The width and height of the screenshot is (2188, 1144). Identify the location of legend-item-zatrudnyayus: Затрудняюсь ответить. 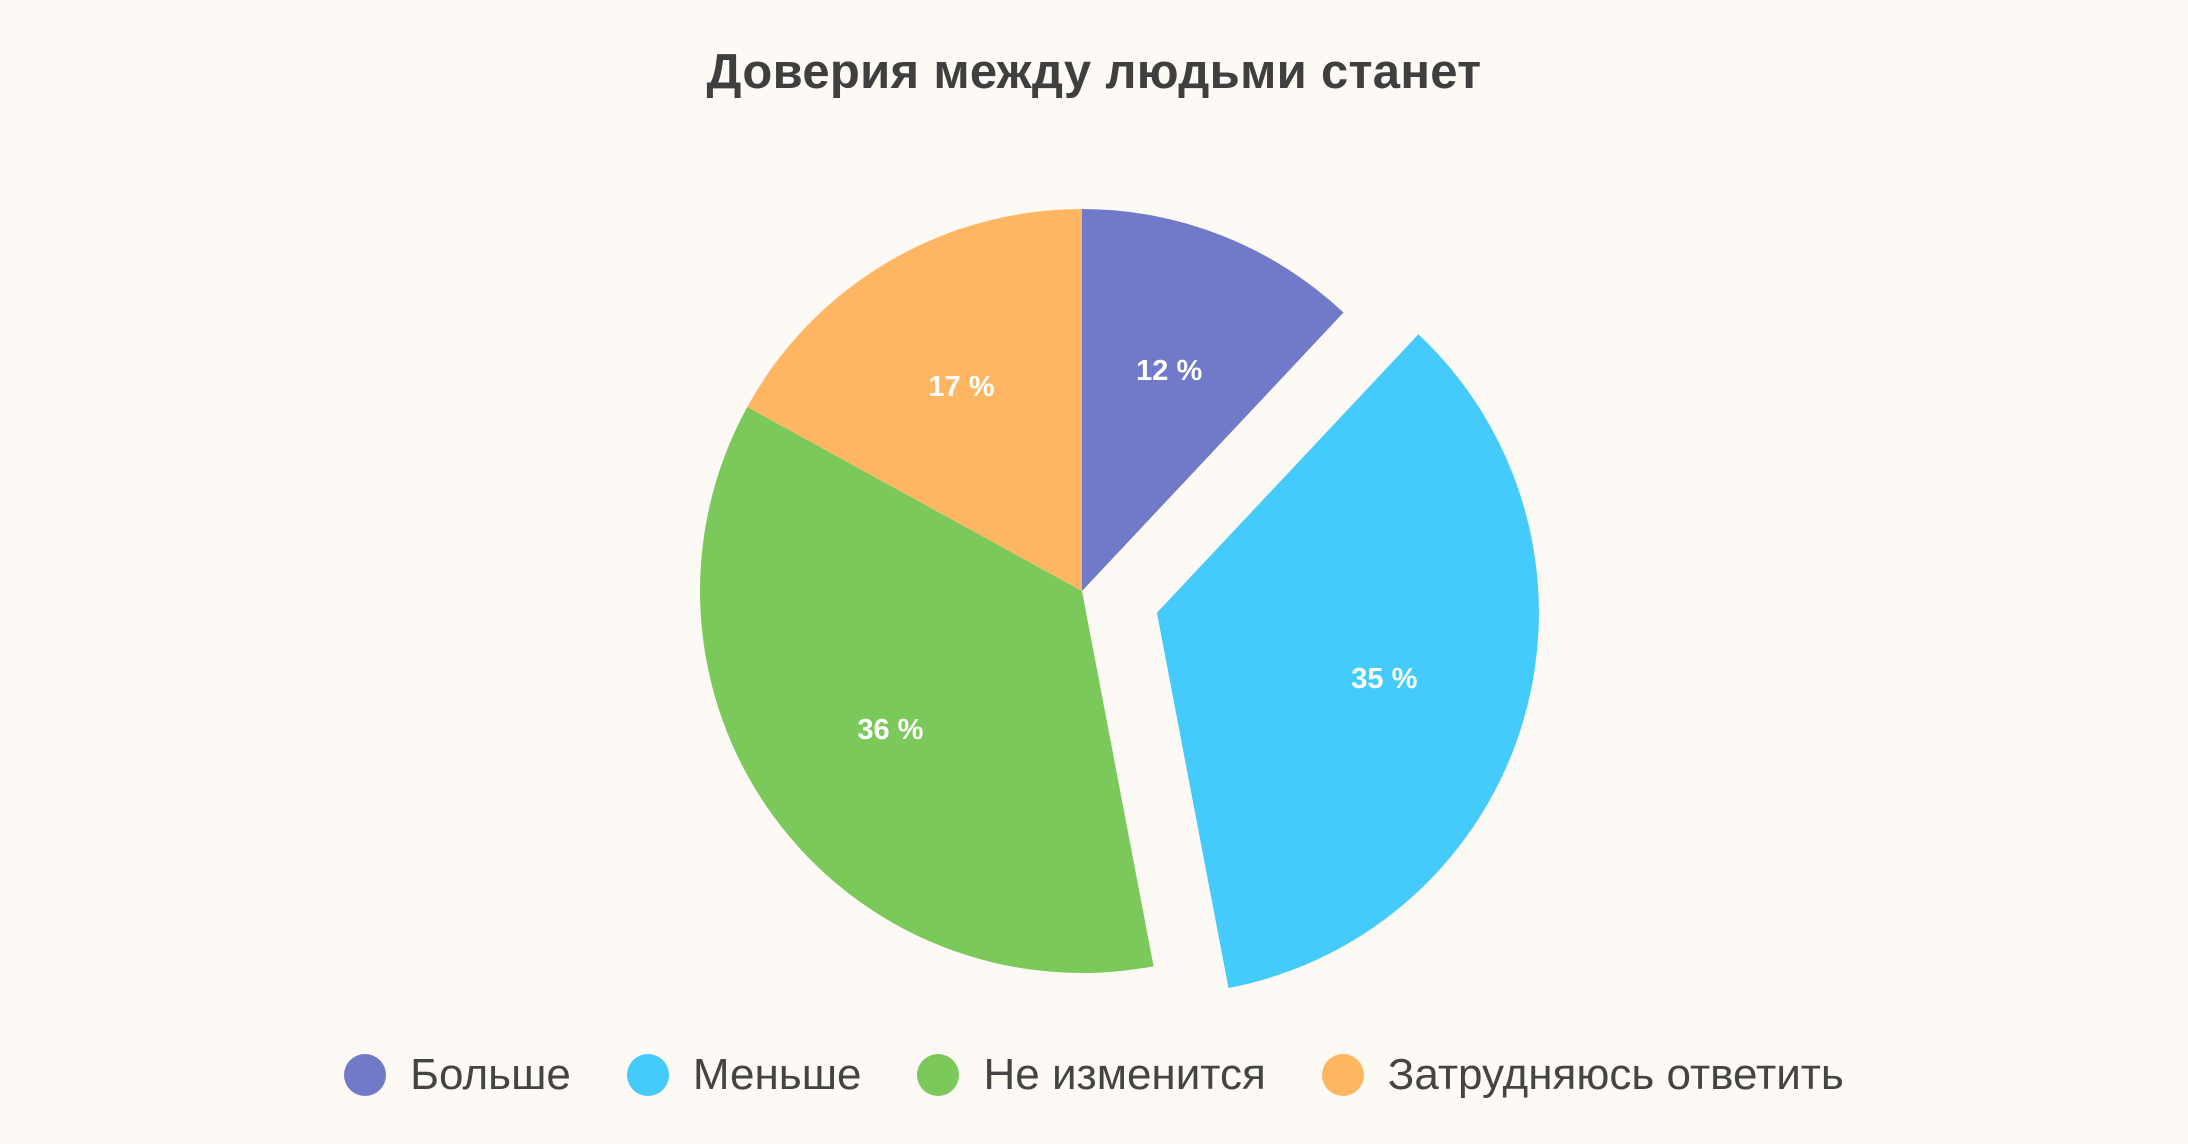
(1582, 1075).